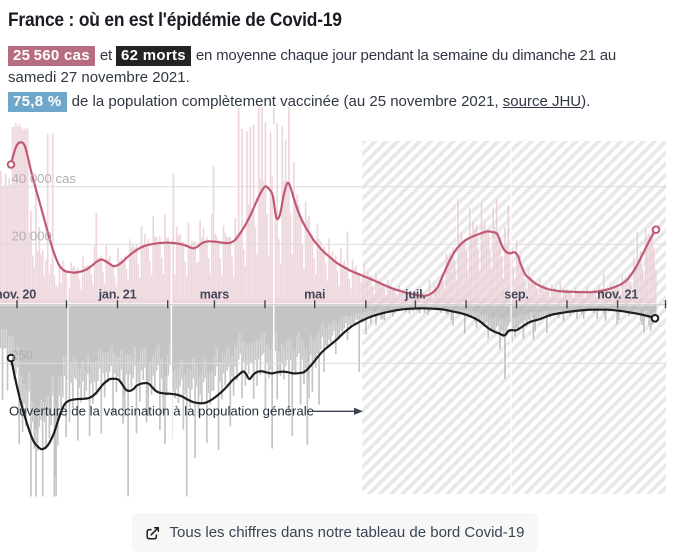 Image resolution: width=674 pixels, height=554 pixels. I want to click on svg-text: sep., so click(516, 295).